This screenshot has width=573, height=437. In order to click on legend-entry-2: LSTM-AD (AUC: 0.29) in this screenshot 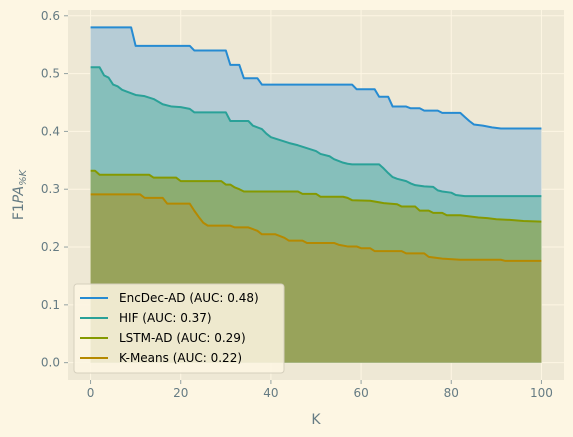, I will do `click(182, 338)`.